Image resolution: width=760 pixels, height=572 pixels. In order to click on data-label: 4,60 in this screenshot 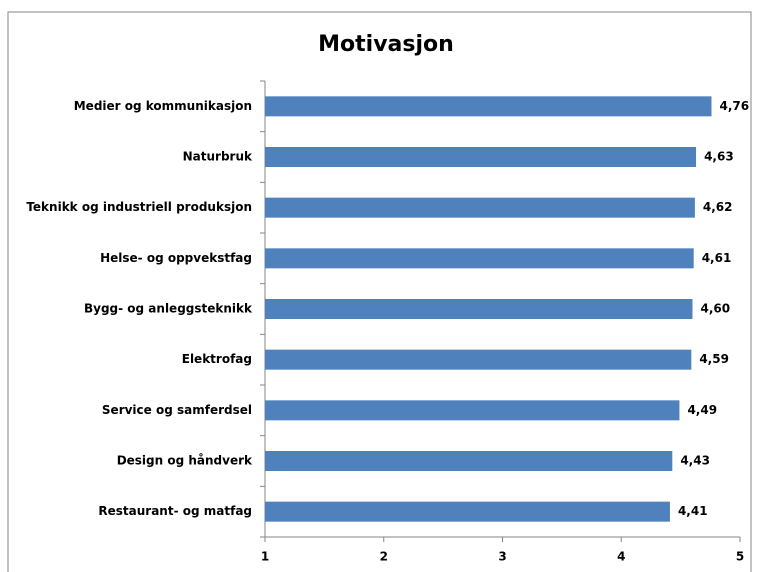, I will do `click(716, 309)`.